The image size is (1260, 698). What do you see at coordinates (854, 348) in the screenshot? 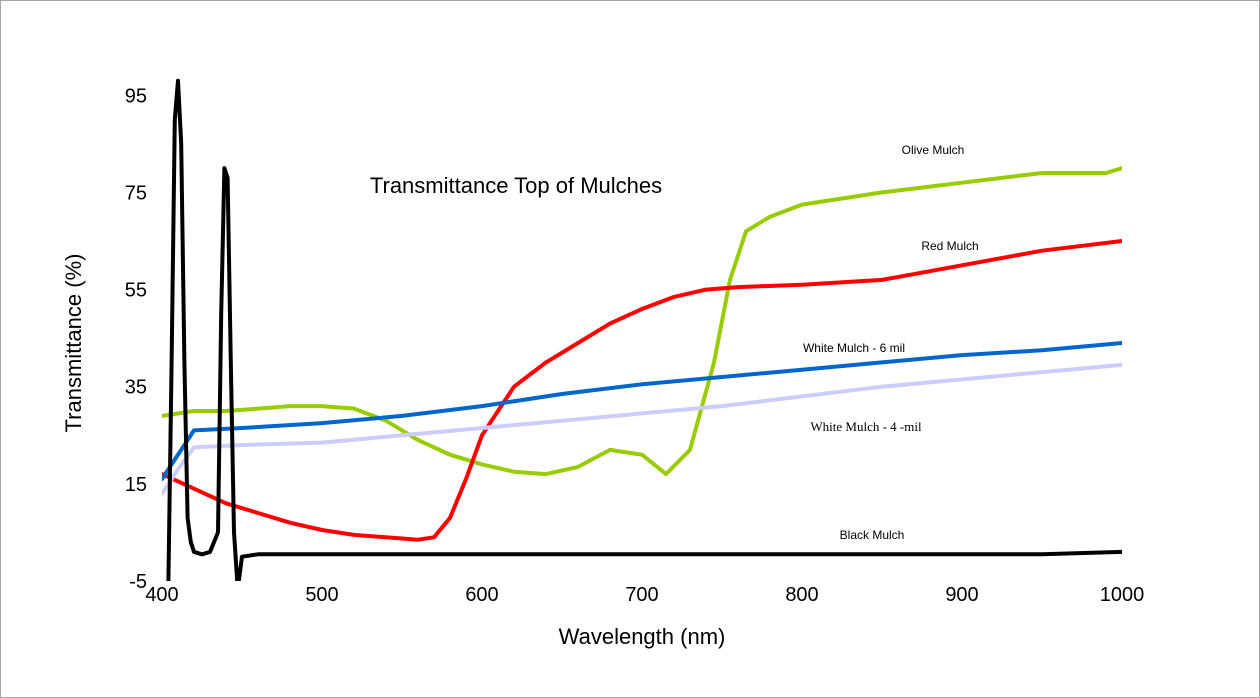
I see `series-label-white-mulch-6-mil: White Mulch - 6 mil` at bounding box center [854, 348].